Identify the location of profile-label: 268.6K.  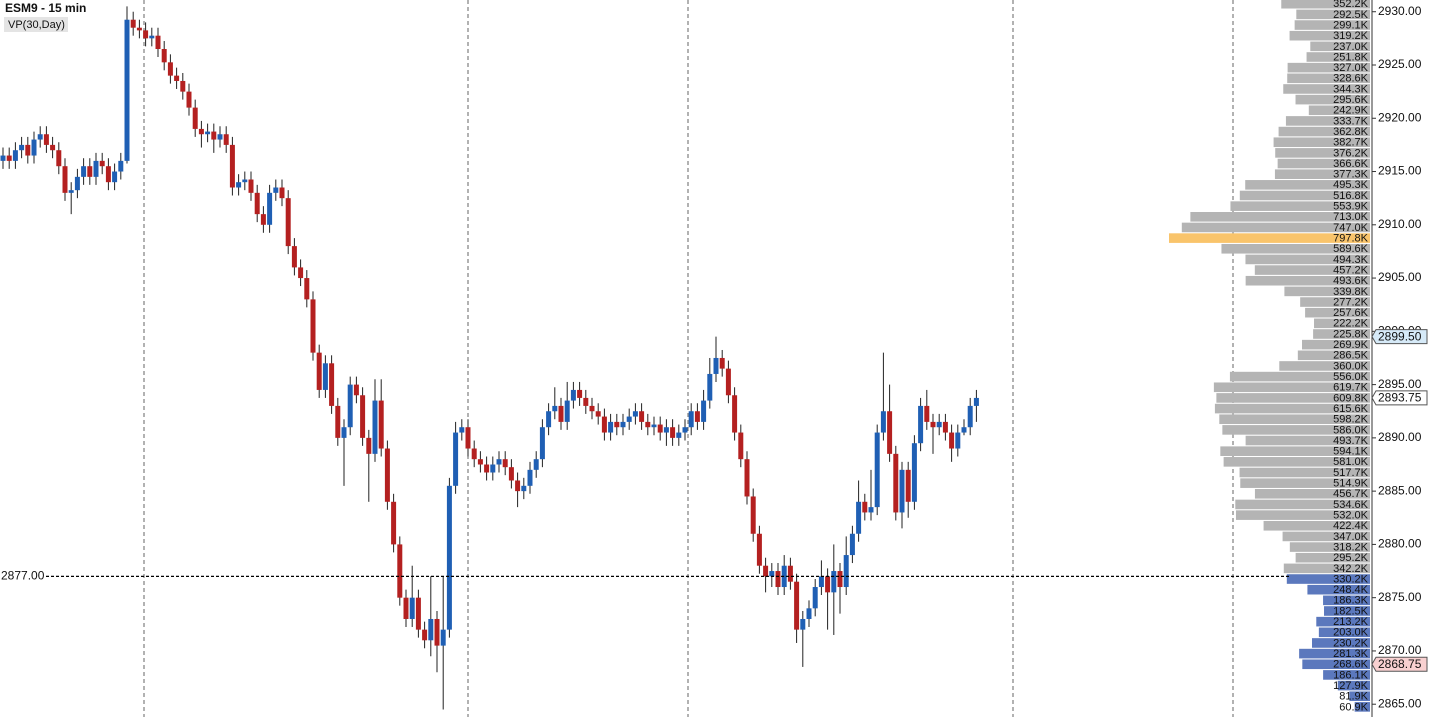
(1351, 665).